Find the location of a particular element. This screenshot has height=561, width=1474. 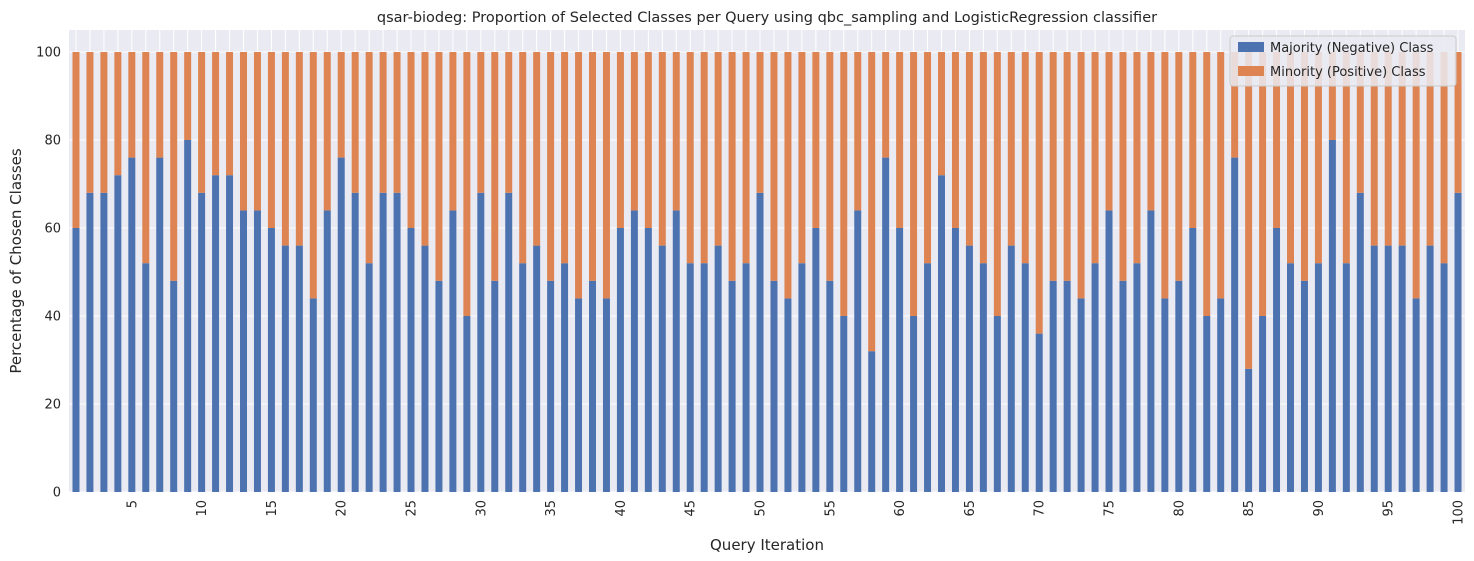

legend-box is located at coordinates (1343, 61).